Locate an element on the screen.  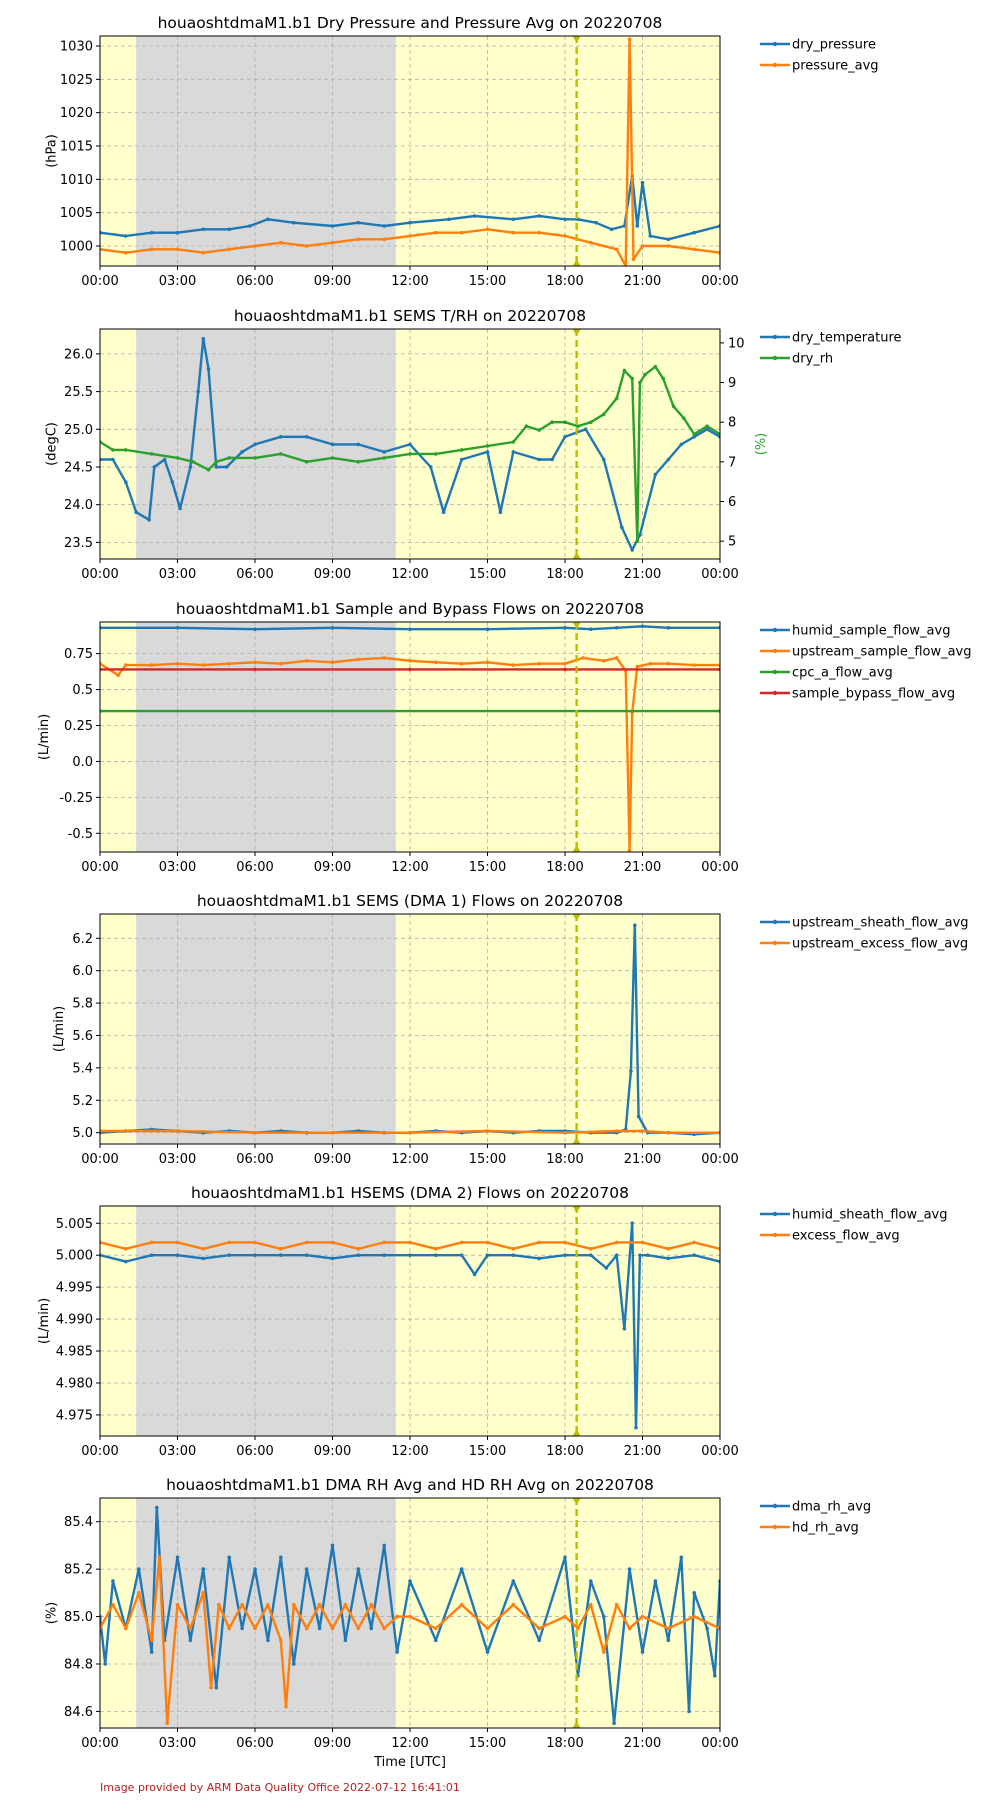
x-tick-label: 21:00 is located at coordinates (642, 1159).